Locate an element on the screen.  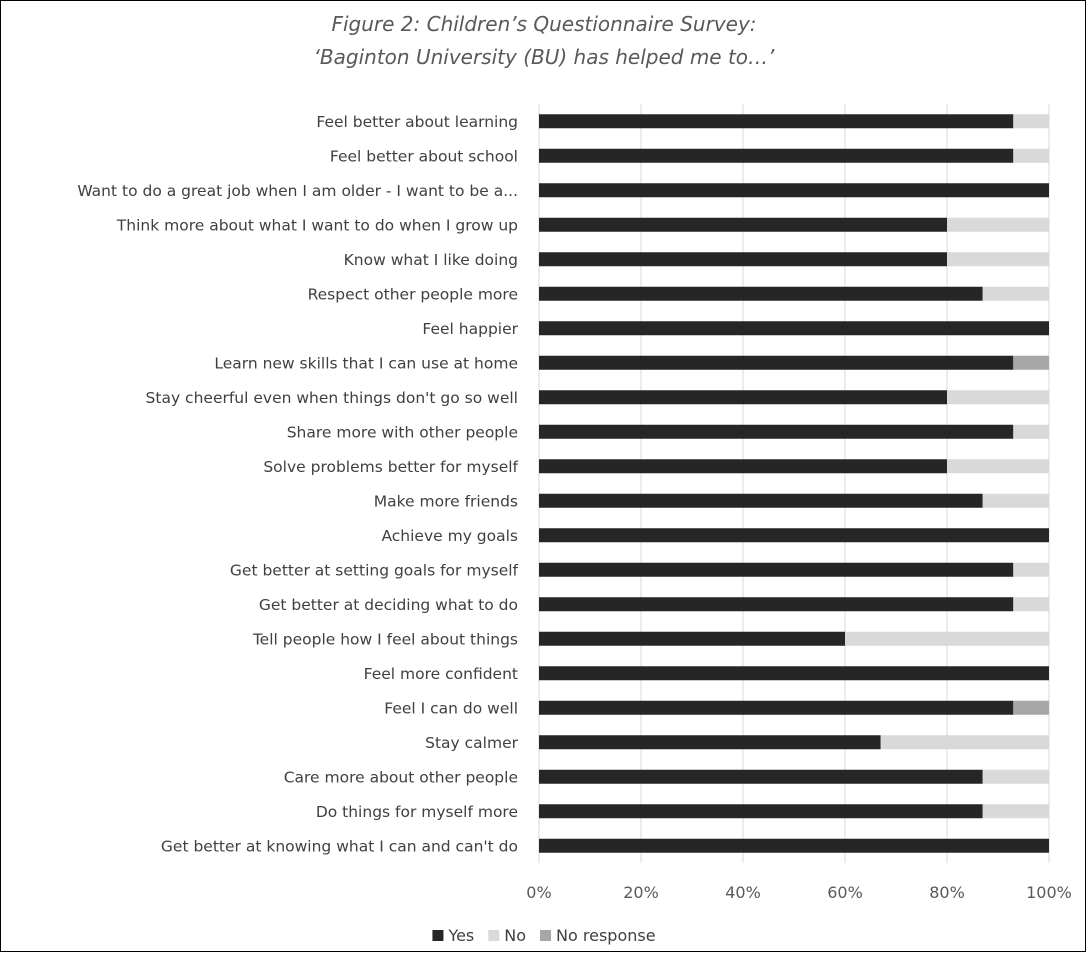
legend-item: Yes is located at coordinates (453, 935).